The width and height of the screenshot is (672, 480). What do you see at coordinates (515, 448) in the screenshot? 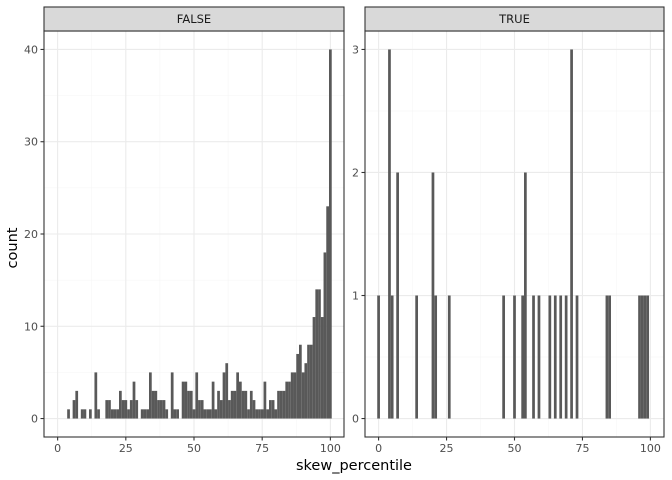
I see `x-tick-label: 50` at bounding box center [515, 448].